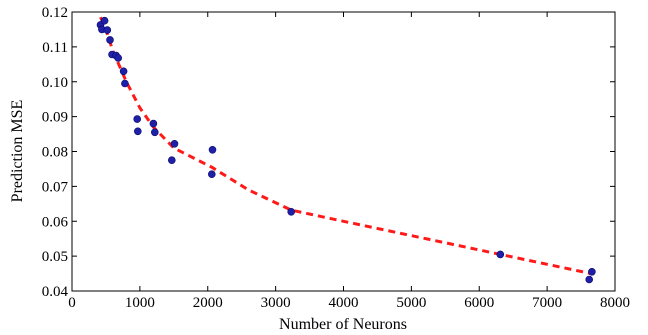  I want to click on x-tick-label: 1000, so click(140, 303).